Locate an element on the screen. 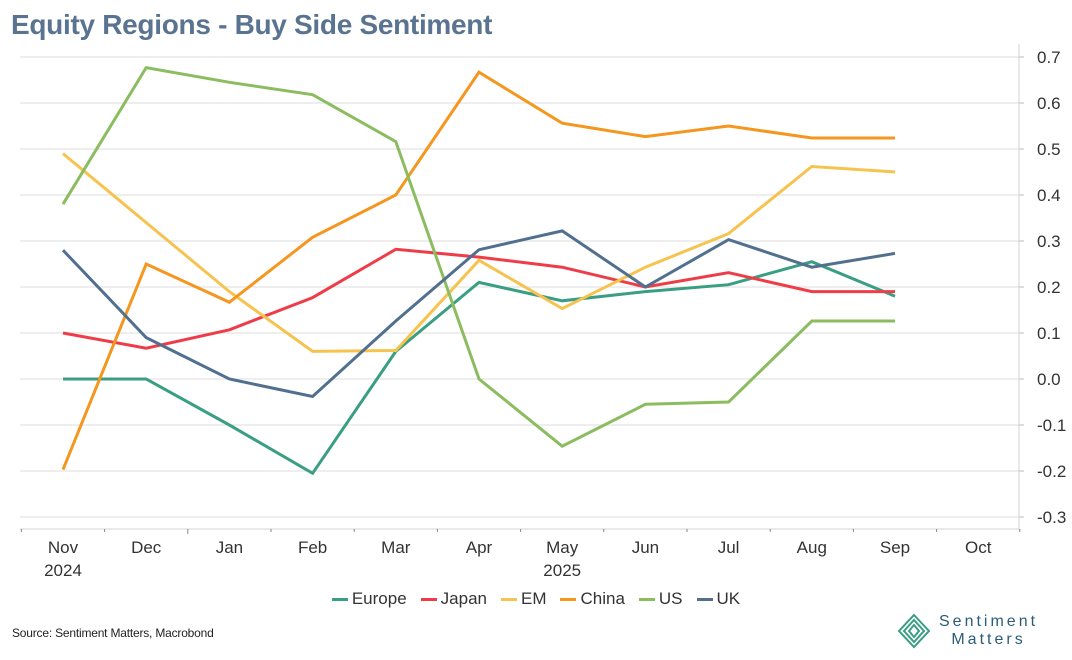  series-line-japan is located at coordinates (478, 298).